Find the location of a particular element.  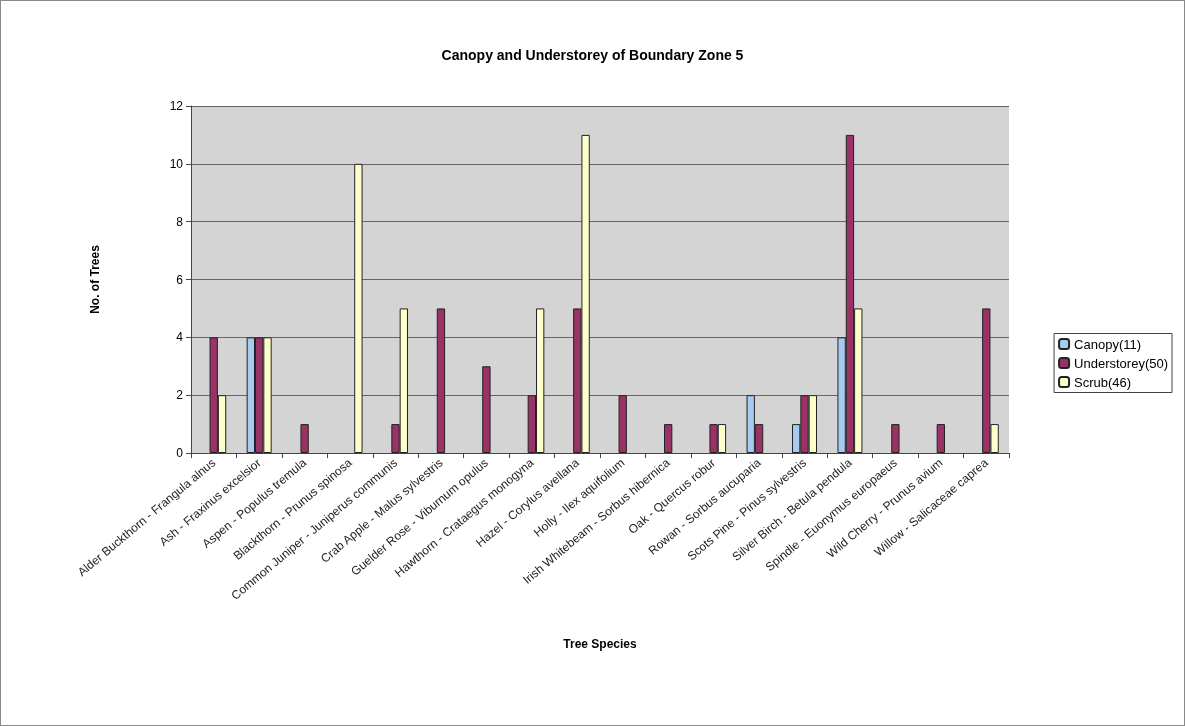

y-axis-title: No. of Trees is located at coordinates (95, 279).